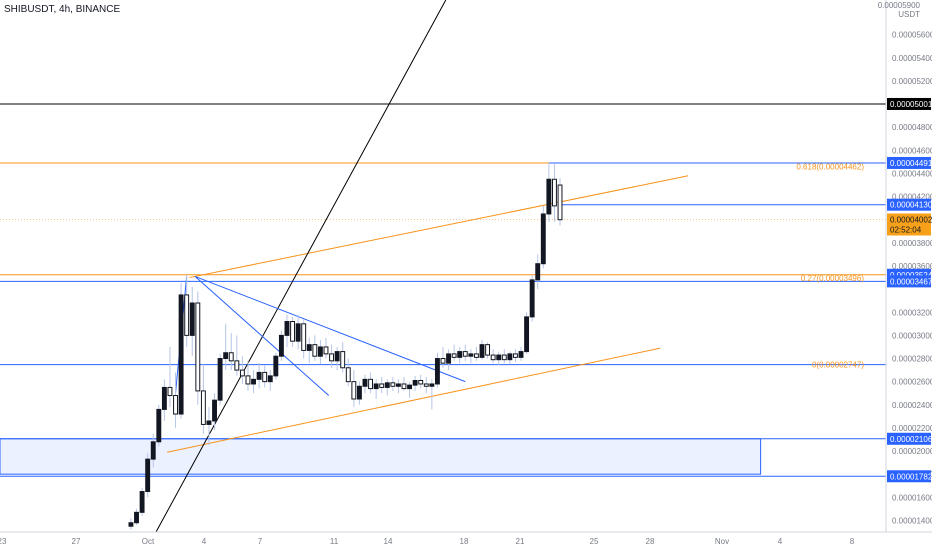  I want to click on price-tick-label: 0.00004800, so click(912, 127).